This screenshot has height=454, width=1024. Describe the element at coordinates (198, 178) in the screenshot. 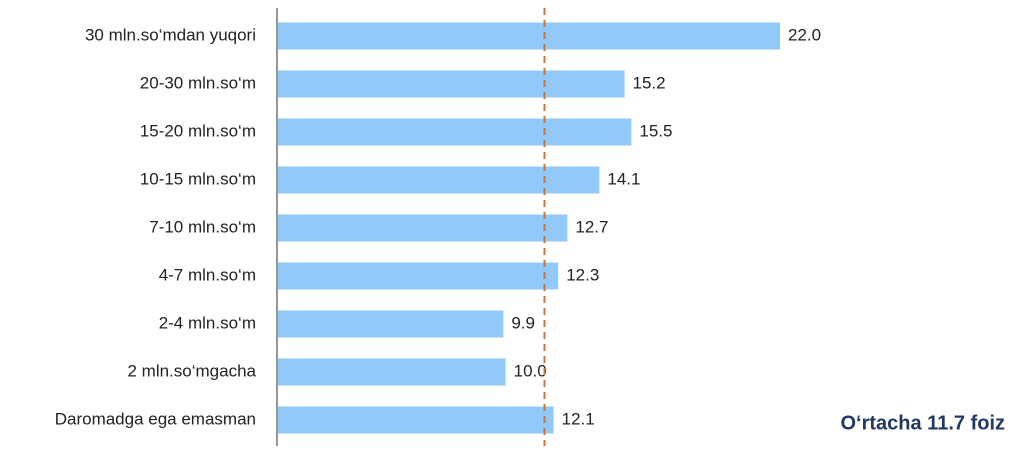

I see `category-label: 10-15 mln.so‘m` at that location.